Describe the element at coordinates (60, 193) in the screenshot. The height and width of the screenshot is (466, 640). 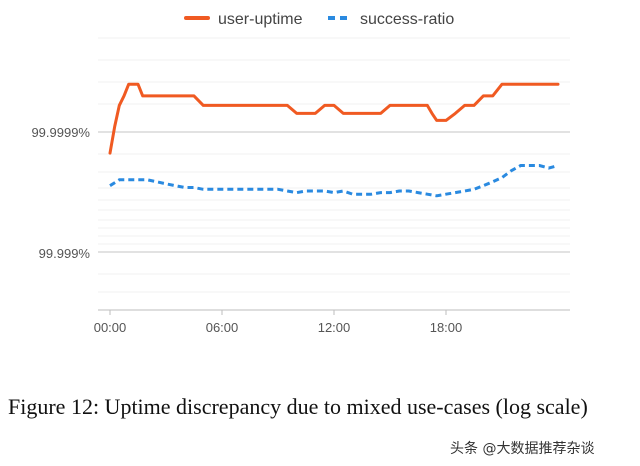
I see `y-axis: 99.9999% 99.999%` at that location.